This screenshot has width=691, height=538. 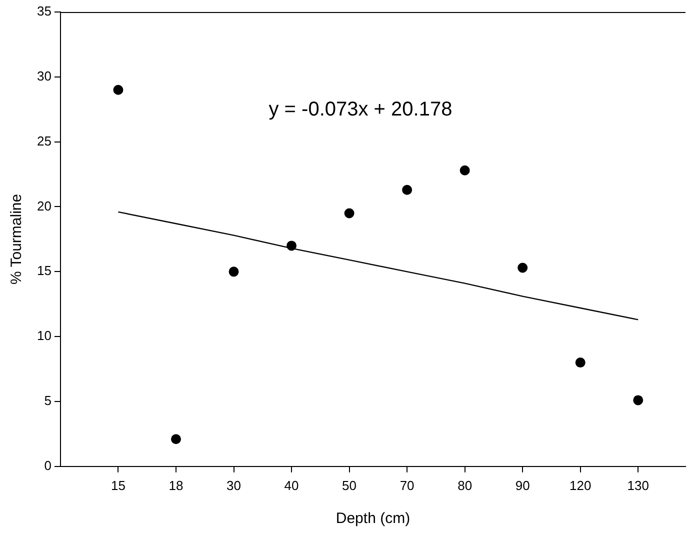 What do you see at coordinates (44, 11) in the screenshot?
I see `y-tick-label: 35` at bounding box center [44, 11].